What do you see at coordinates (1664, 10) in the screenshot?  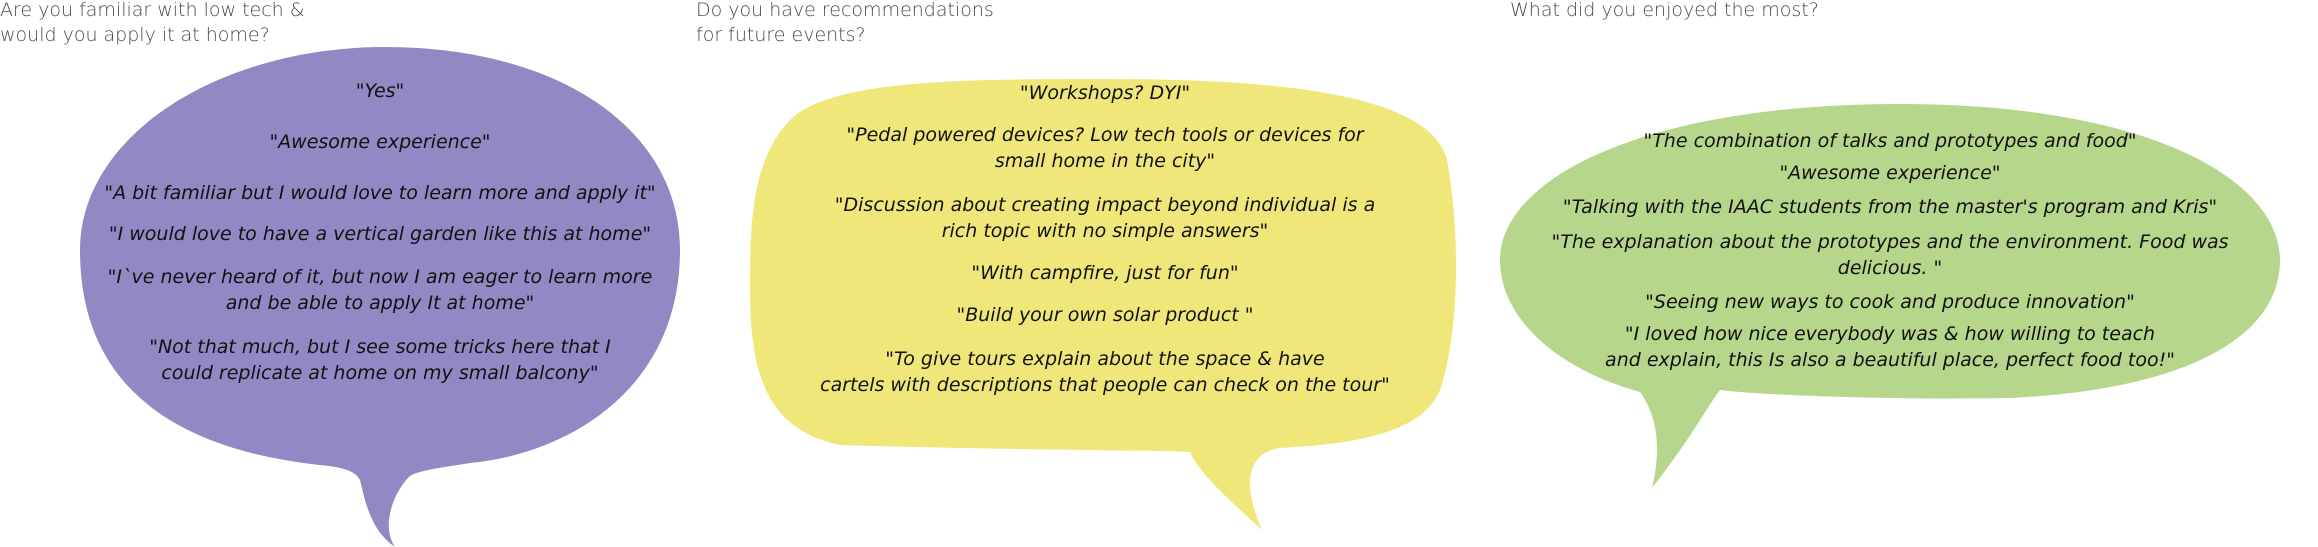 I see `question-3: What did you enjoyed the most?` at bounding box center [1664, 10].